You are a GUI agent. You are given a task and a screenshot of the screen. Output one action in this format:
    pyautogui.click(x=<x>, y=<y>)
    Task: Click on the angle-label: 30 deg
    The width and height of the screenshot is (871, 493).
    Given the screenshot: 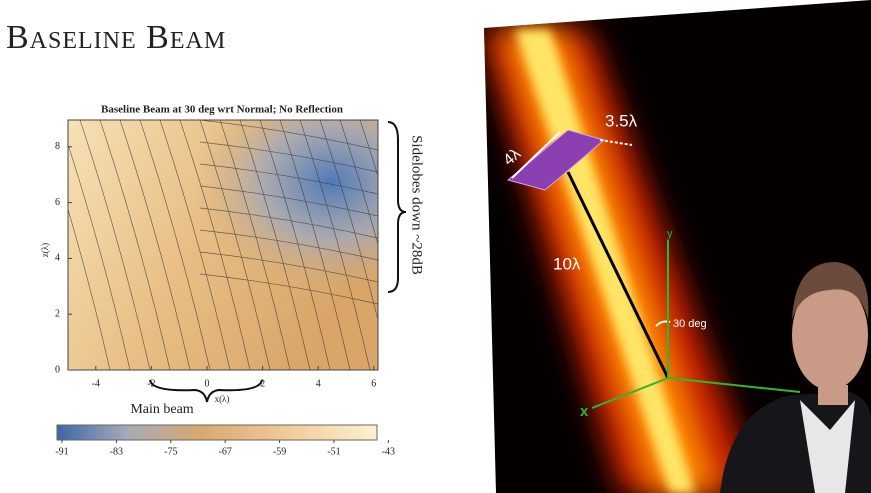 What is the action you would take?
    pyautogui.click(x=690, y=324)
    